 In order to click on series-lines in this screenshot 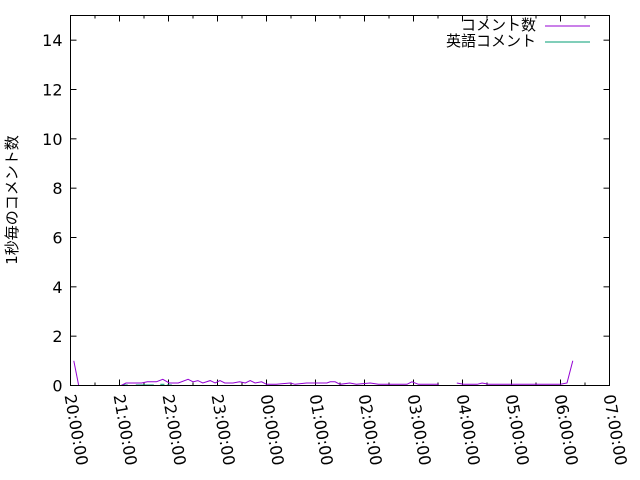, I will do `click(323, 373)`.